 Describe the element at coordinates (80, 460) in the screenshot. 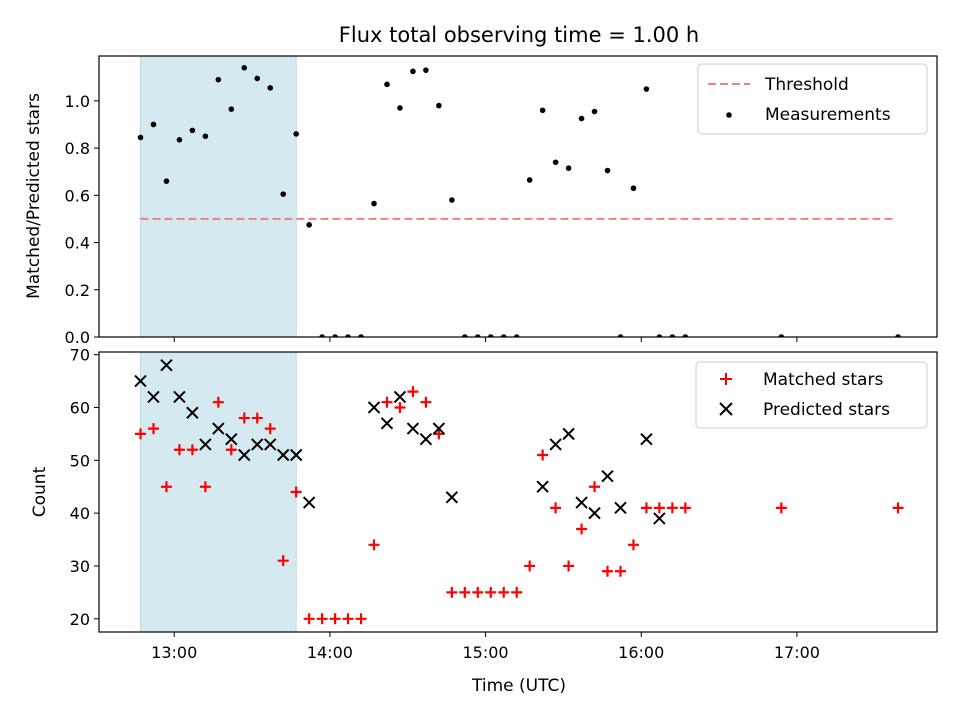

I see `bottom-y-tick-label: 50` at that location.